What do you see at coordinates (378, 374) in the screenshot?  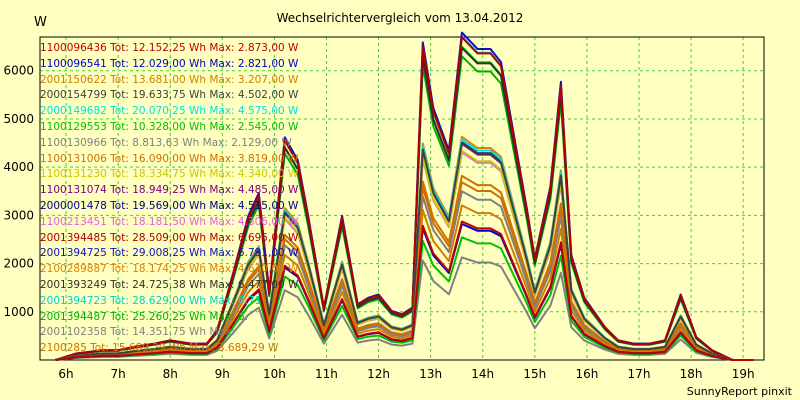 I see `x-tick-label: 12h` at bounding box center [378, 374].